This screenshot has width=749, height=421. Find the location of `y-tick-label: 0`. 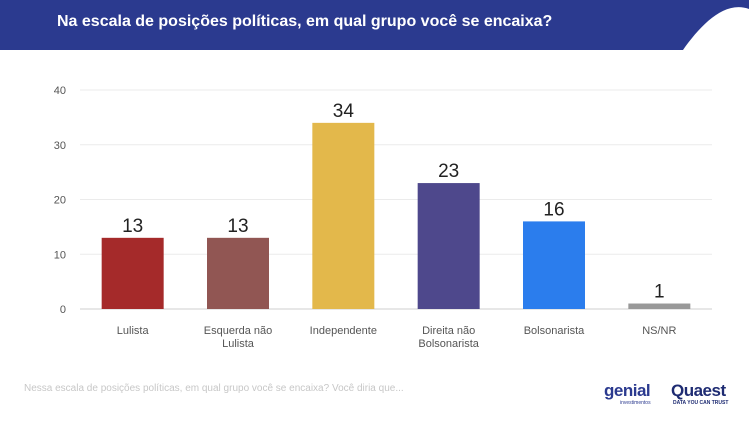

y-tick-label: 0 is located at coordinates (63, 310).